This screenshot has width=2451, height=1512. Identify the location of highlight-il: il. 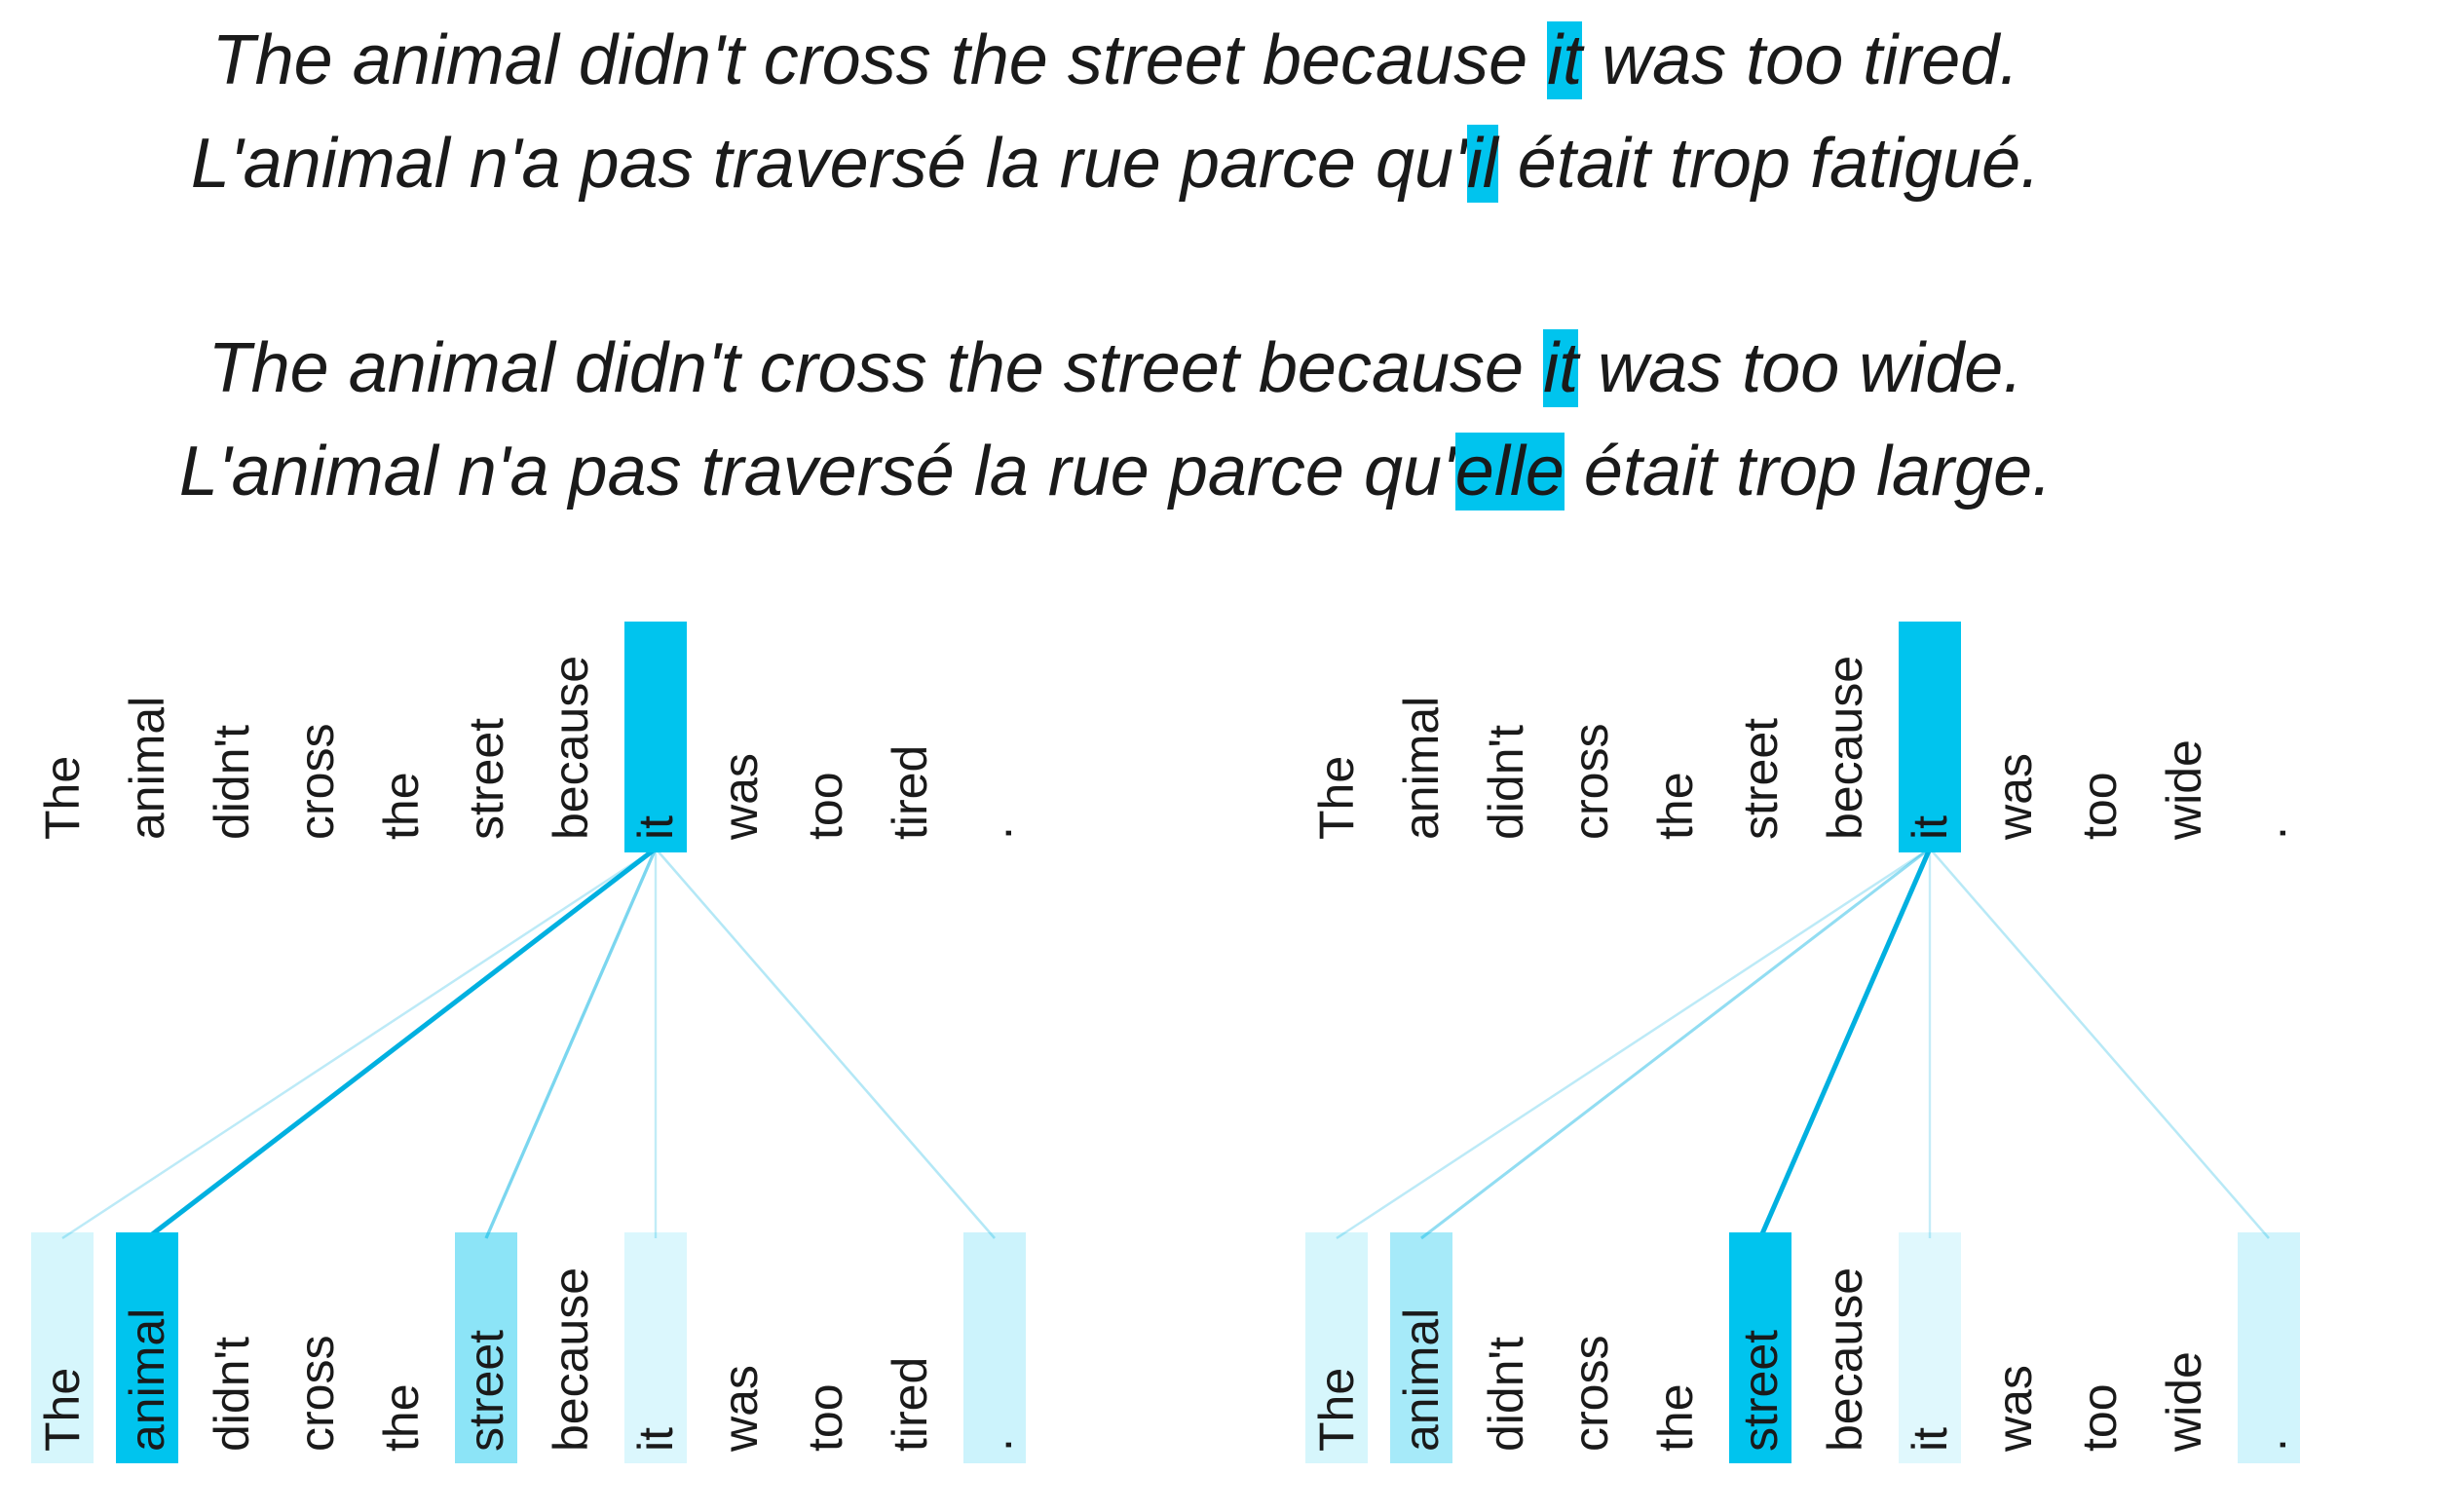
(1482, 164).